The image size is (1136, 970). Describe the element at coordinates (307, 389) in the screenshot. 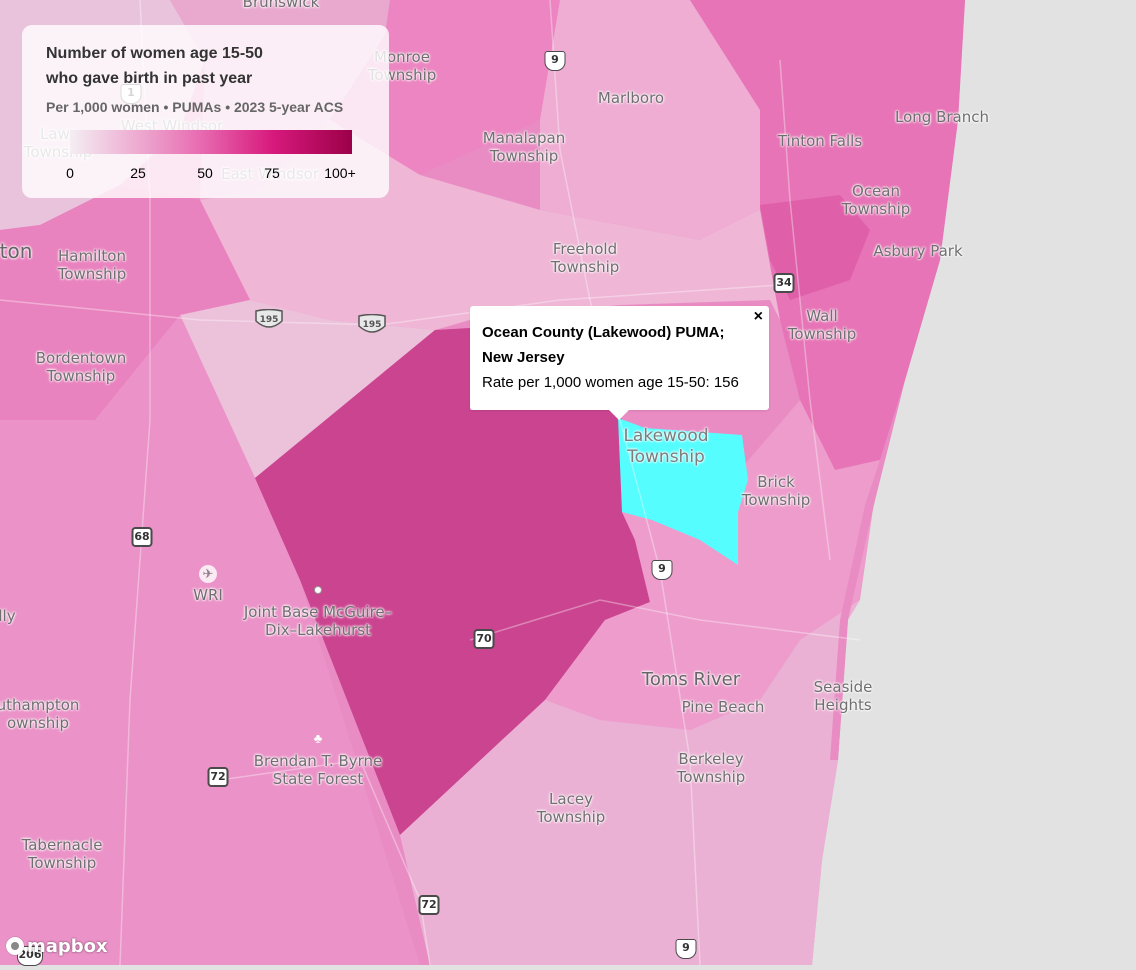

I see `puma-burlington-northeast` at that location.